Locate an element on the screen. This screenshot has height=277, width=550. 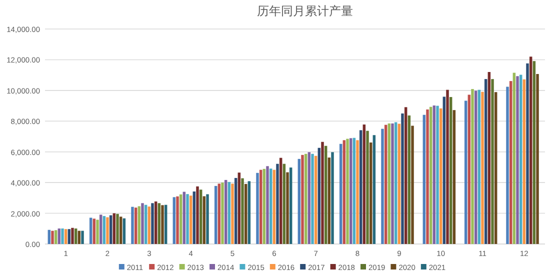
chart-title: 历年同月累计产量 is located at coordinates (305, 11).